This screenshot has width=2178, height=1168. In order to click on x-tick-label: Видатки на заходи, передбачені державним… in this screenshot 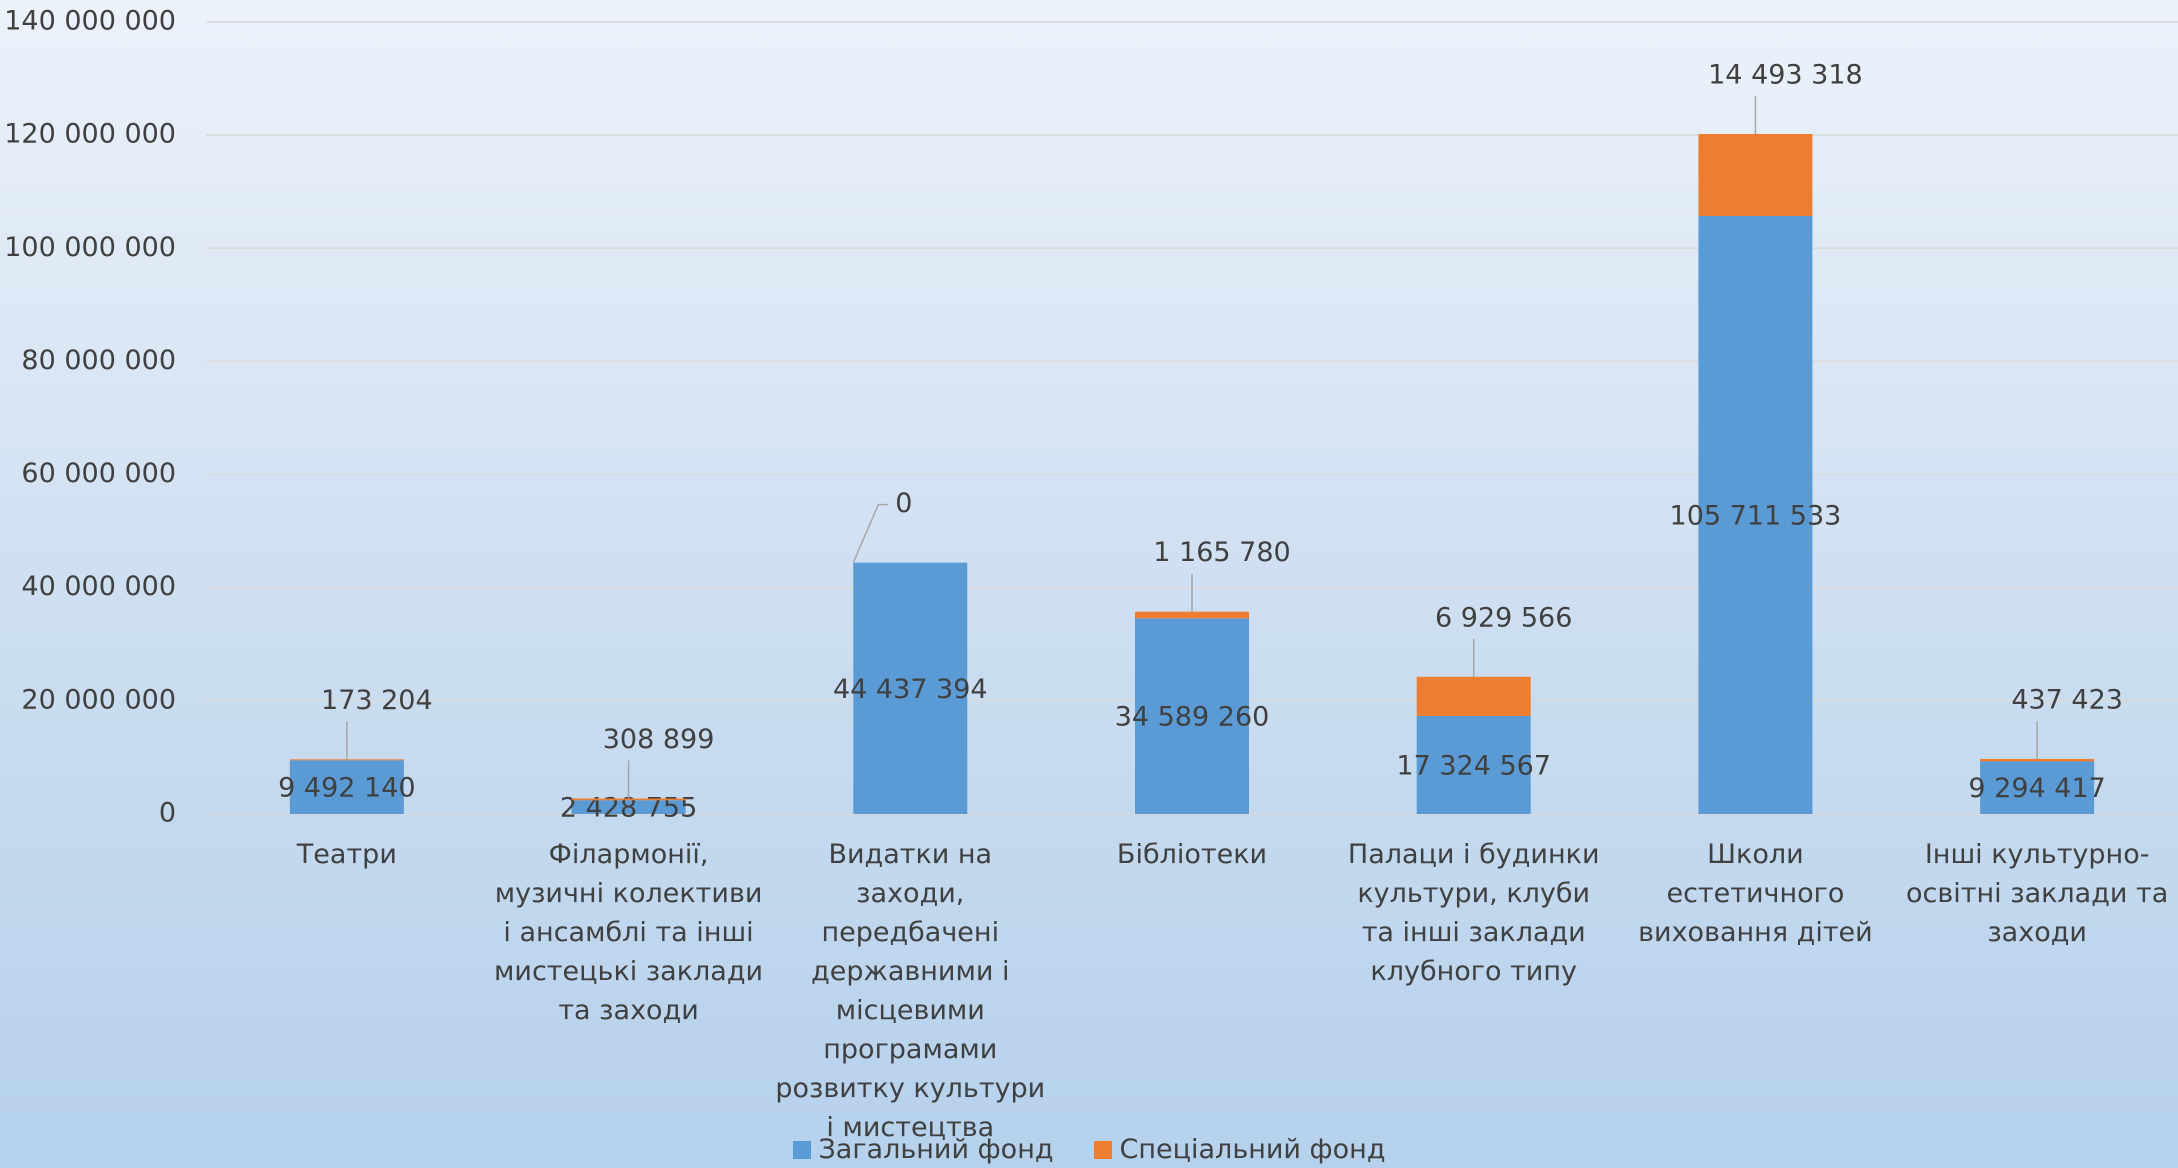, I will do `click(910, 991)`.